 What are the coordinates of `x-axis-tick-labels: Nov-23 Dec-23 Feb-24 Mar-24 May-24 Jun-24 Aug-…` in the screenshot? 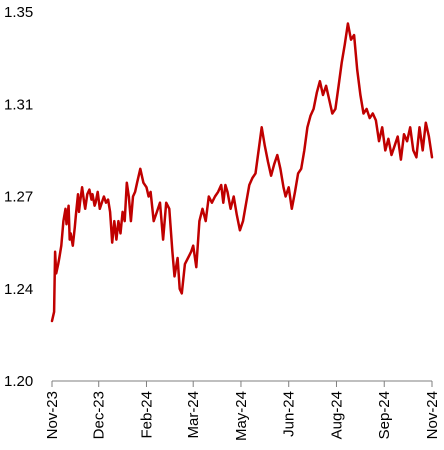 It's located at (242, 416).